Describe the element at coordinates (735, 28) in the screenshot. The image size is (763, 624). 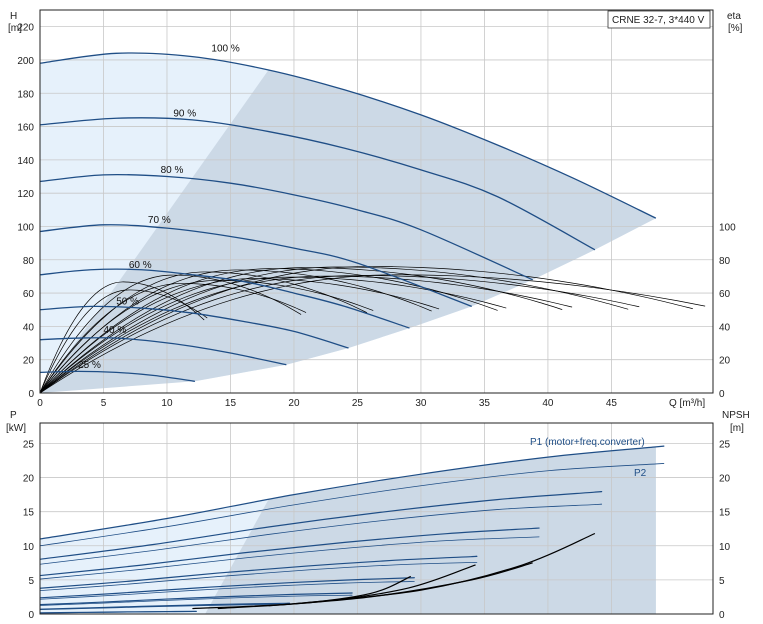
I see `eta-axis-unit: [%]` at that location.